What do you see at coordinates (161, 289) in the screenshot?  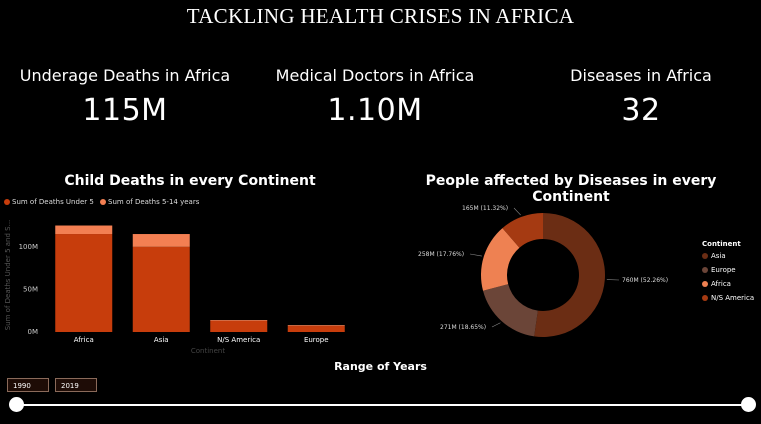 I see `bar-asia-s0` at bounding box center [161, 289].